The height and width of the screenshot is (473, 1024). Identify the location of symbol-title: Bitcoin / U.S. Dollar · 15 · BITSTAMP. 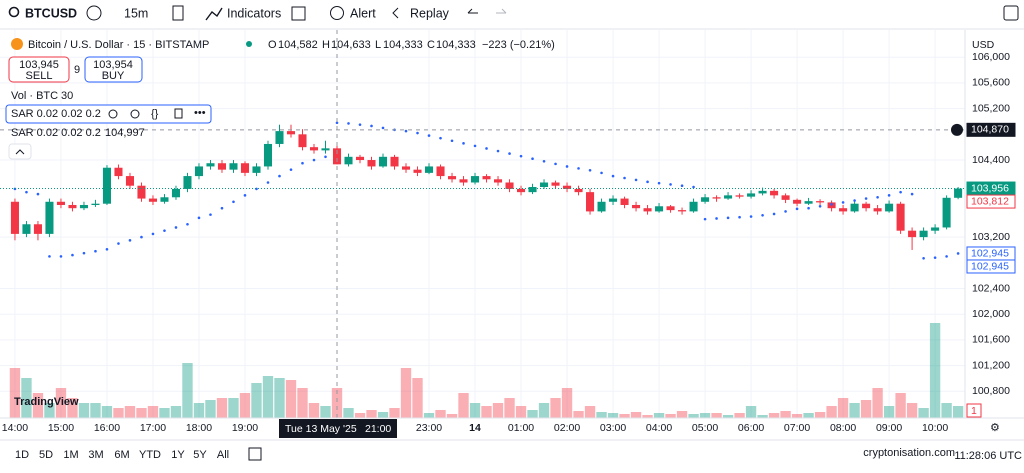
(118, 45).